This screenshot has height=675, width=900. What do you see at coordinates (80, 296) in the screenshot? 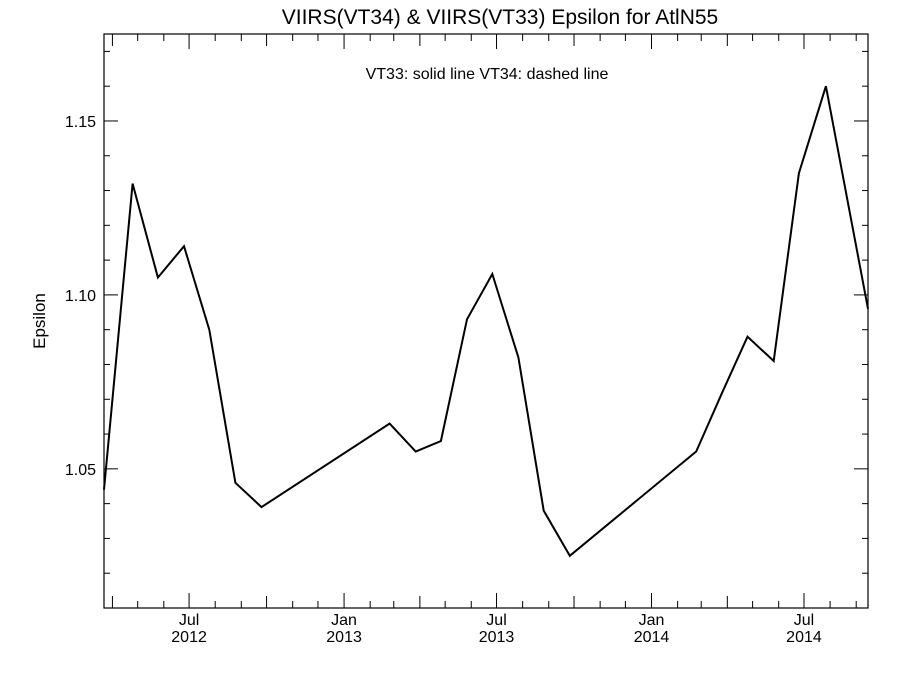
I see `y-tick-label: 1.10` at bounding box center [80, 296].